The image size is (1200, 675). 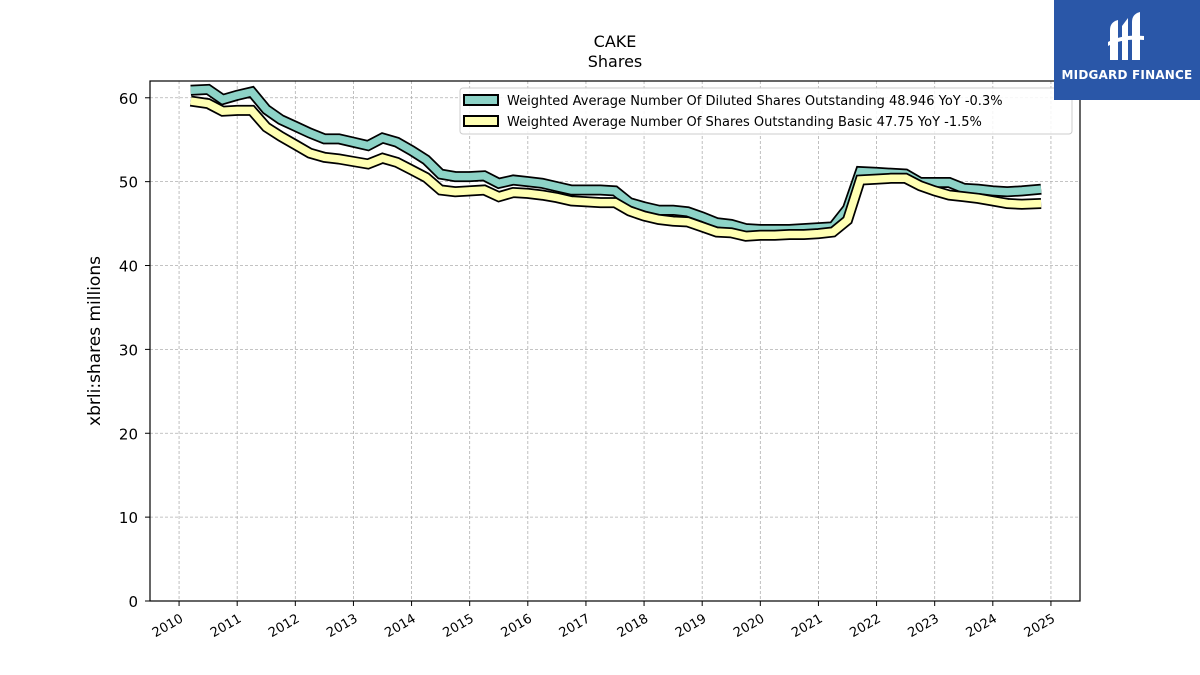 What do you see at coordinates (1126, 36) in the screenshot?
I see `midgard-logo-icon` at bounding box center [1126, 36].